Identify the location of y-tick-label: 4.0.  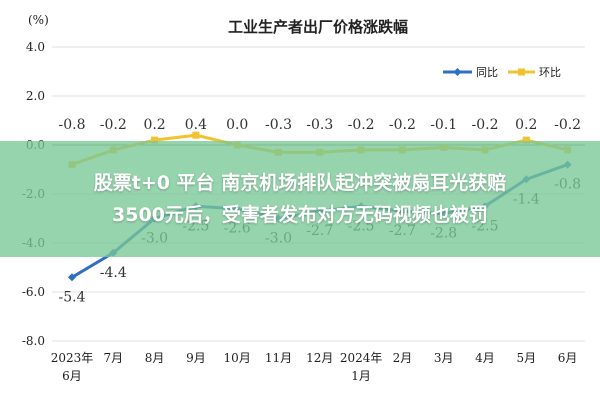
(35, 47).